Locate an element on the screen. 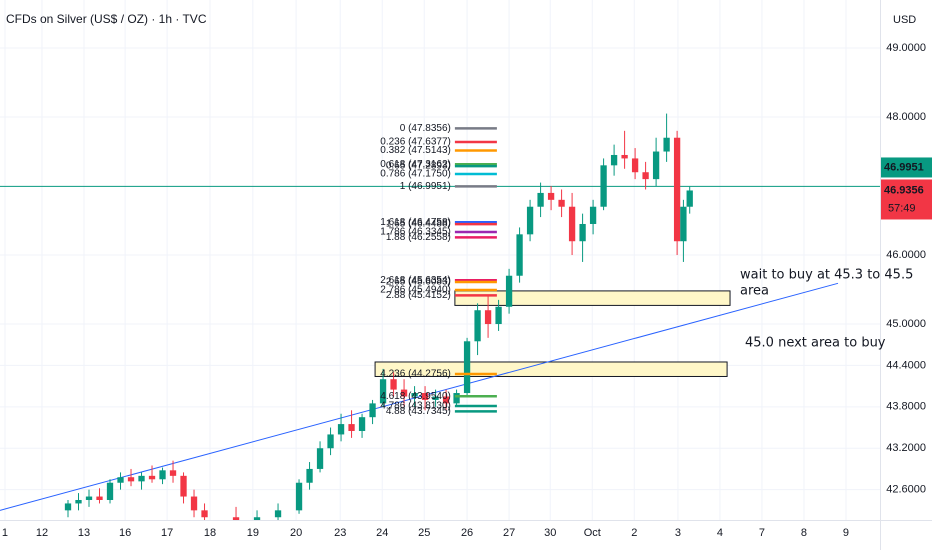 The width and height of the screenshot is (932, 550). fib-label: 0.618 (47.3162) is located at coordinates (415, 164).